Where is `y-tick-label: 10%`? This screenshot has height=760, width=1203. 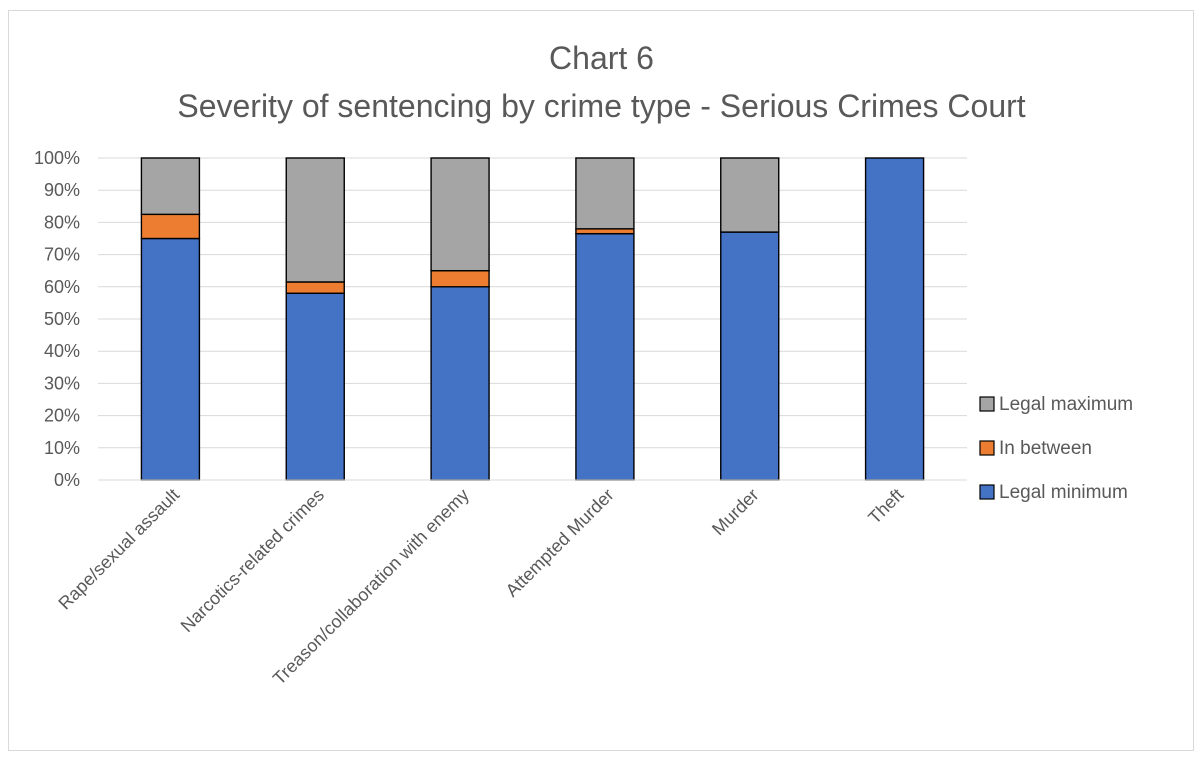 y-tick-label: 10% is located at coordinates (62, 448).